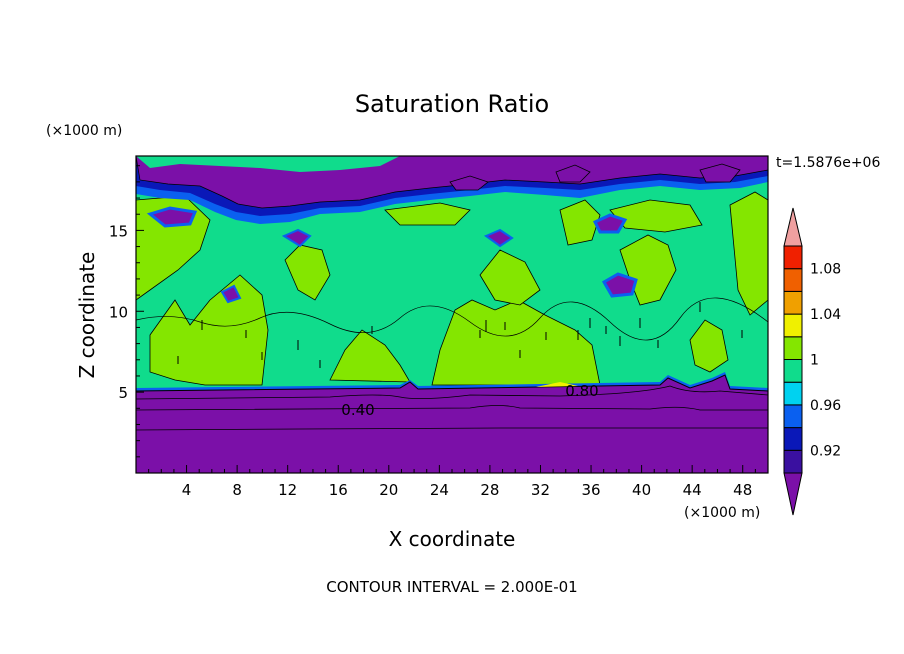  What do you see at coordinates (825, 451) in the screenshot?
I see `colorbar-tick-label: 0.92` at bounding box center [825, 451].